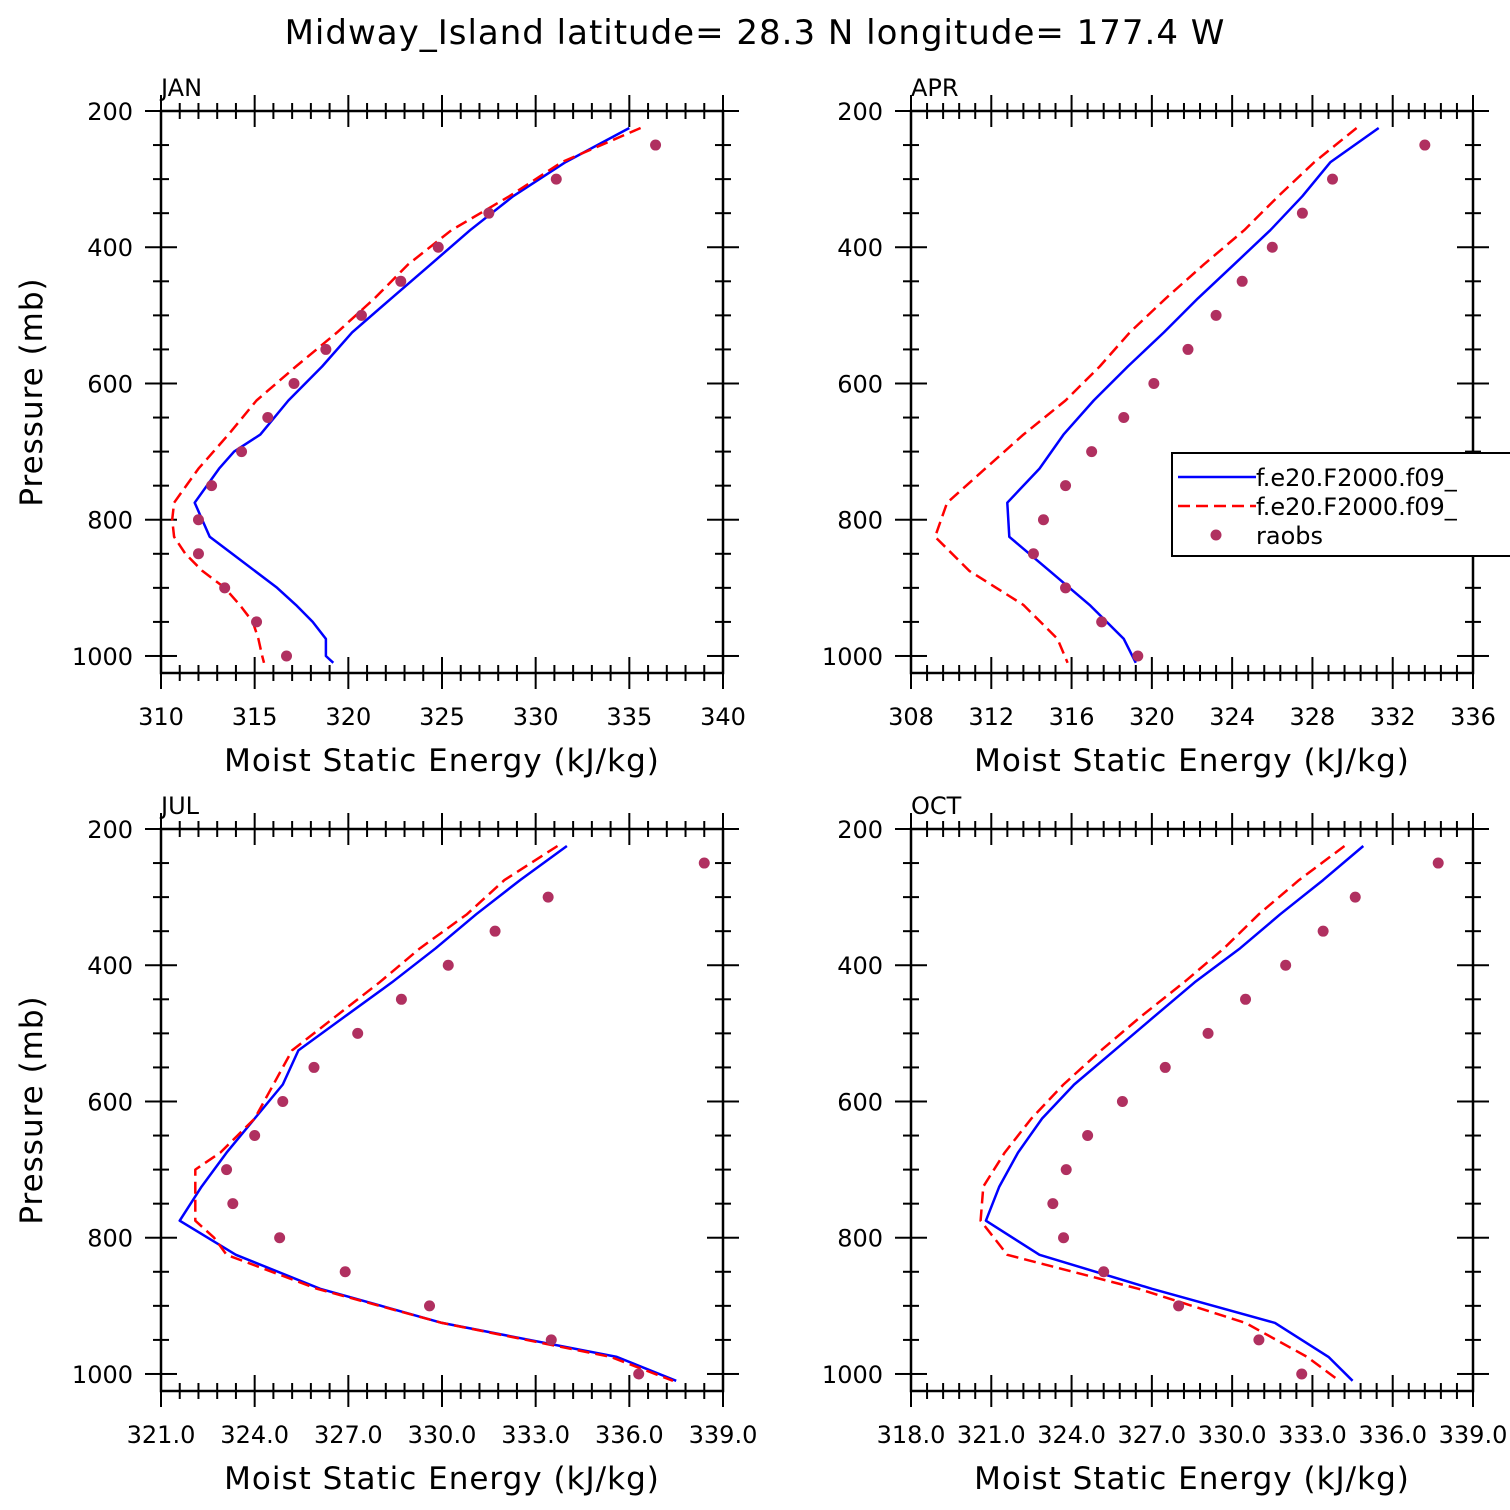  Describe the element at coordinates (32, 1109) in the screenshot. I see `y-axis-label: Pressure (mb)` at that location.